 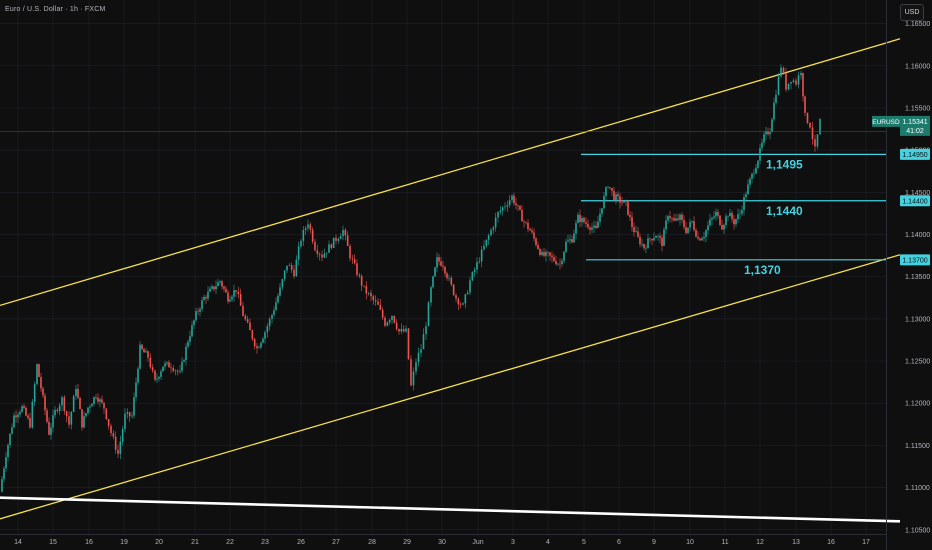 I want to click on time-tick-label: 11, so click(x=724, y=542).